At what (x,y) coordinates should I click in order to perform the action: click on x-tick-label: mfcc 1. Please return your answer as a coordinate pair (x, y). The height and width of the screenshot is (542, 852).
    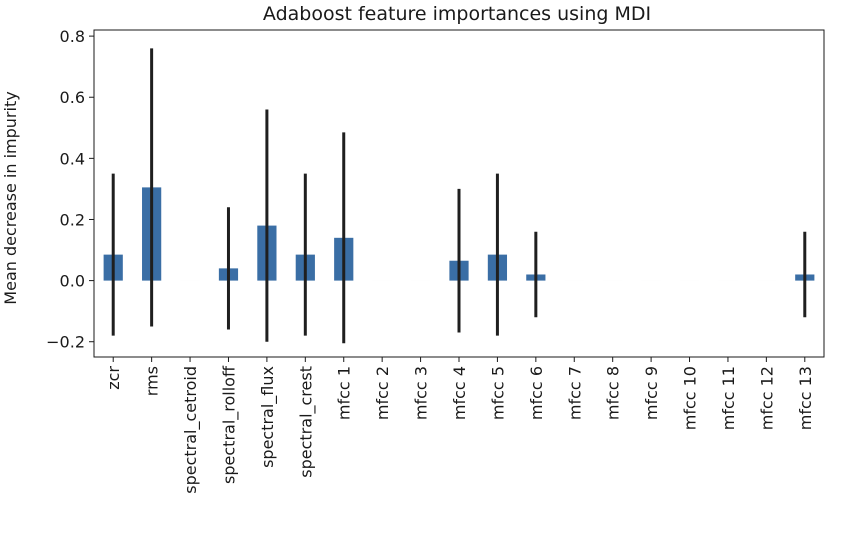
    Looking at the image, I should click on (344, 393).